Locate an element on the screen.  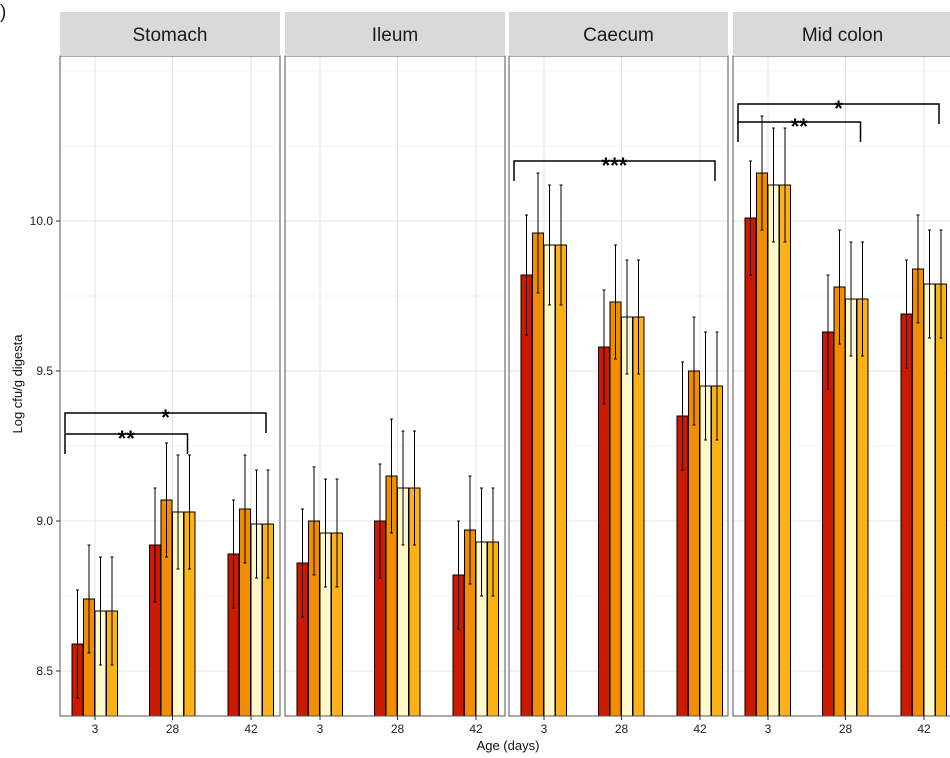
y-tick-label: 9.5 is located at coordinates (44, 371).